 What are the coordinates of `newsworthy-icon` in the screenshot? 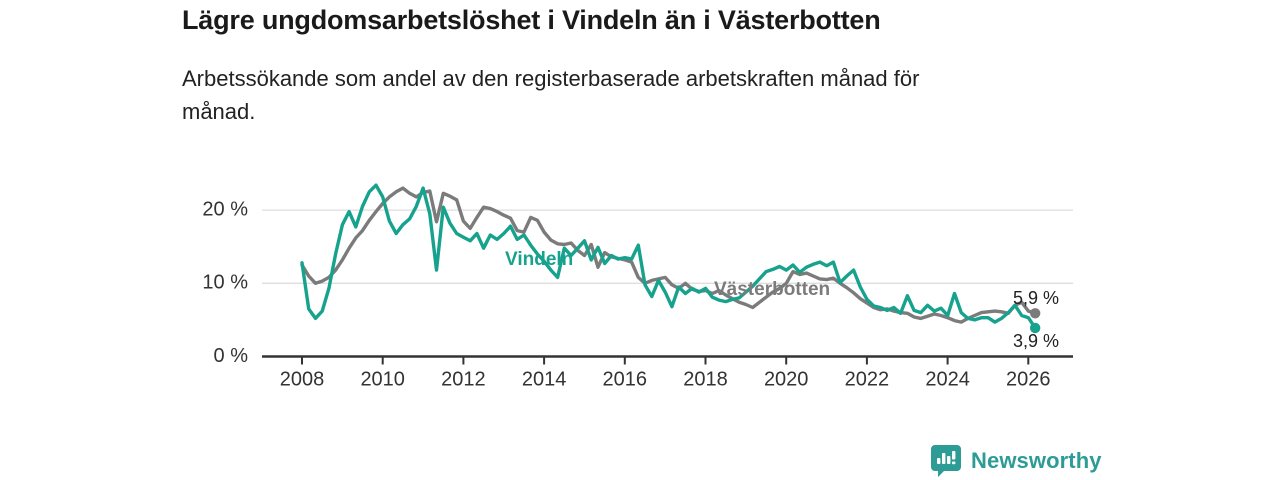 It's located at (946, 461).